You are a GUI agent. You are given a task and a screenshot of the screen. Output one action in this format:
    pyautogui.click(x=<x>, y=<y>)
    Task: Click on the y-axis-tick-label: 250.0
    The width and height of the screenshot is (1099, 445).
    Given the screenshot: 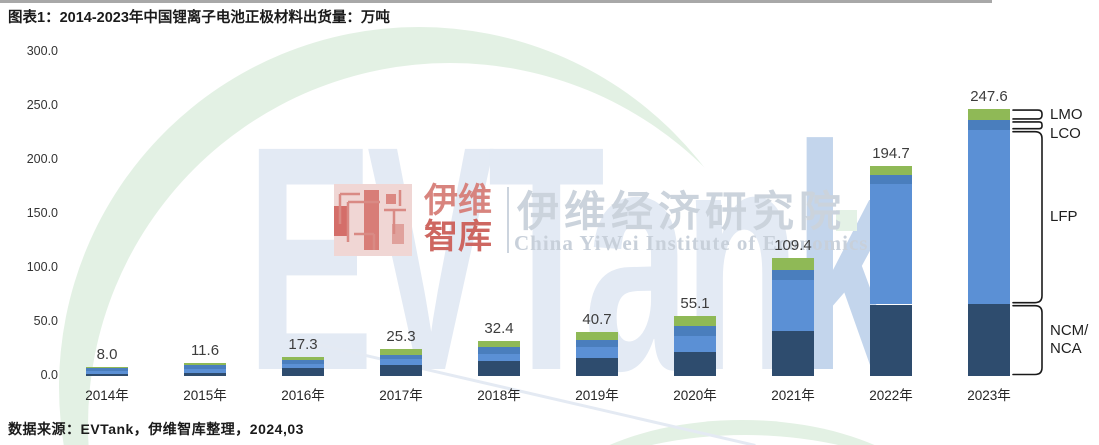 What is the action you would take?
    pyautogui.click(x=42, y=105)
    